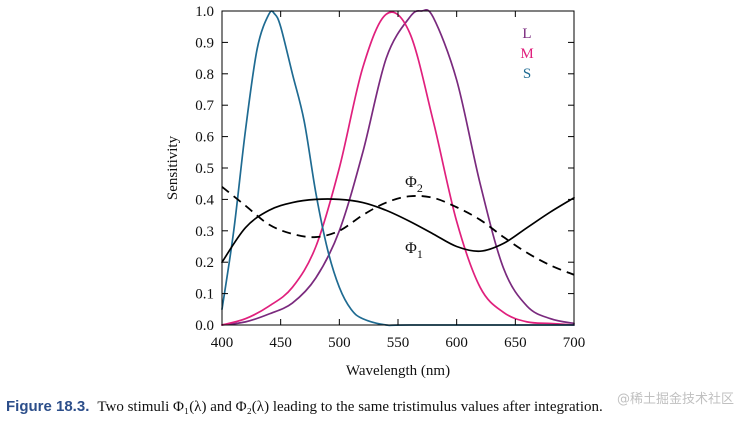 The width and height of the screenshot is (746, 423). What do you see at coordinates (204, 326) in the screenshot?
I see `y-tick-label: 0.0` at bounding box center [204, 326].